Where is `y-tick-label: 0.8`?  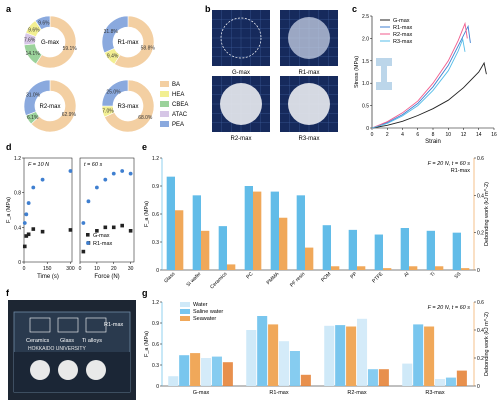
y-tick-label: 0.8 is located at coordinates (17, 194).